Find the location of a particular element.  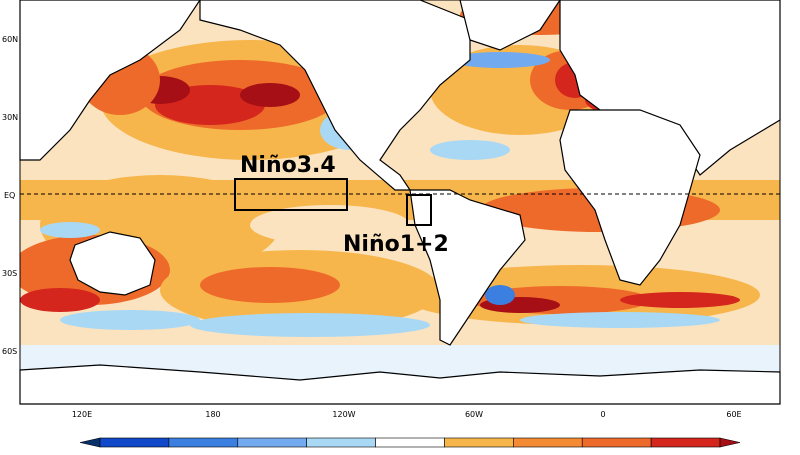

lat-label: 30N is located at coordinates (10, 117).